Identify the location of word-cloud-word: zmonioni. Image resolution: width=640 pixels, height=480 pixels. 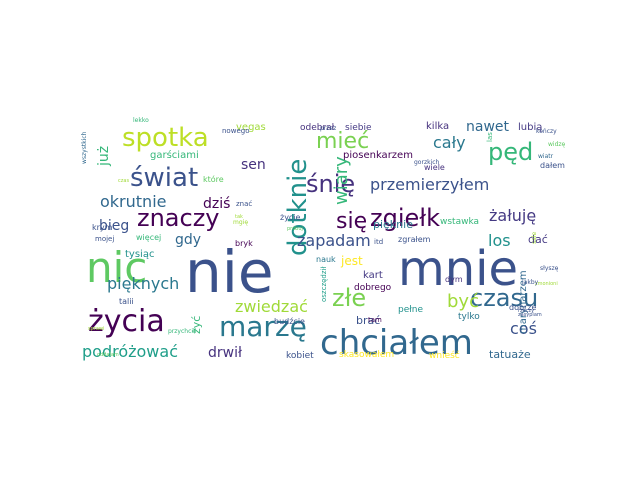
(546, 284).